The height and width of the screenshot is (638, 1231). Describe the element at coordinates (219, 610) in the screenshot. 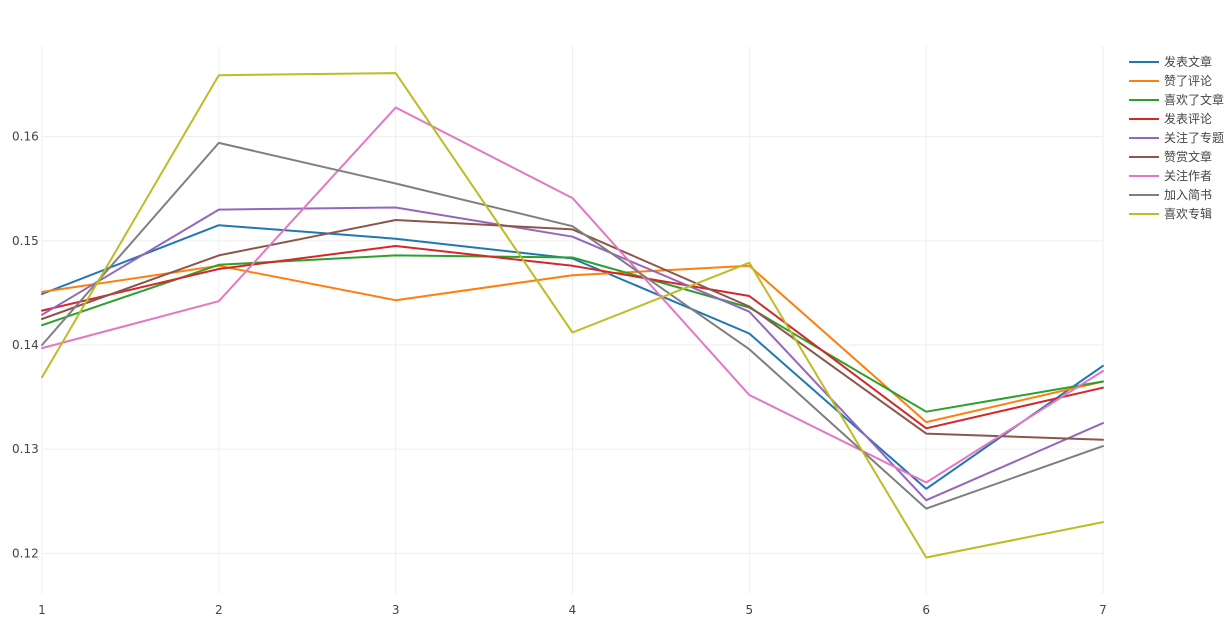

I see `x-tick-label: 2` at that location.